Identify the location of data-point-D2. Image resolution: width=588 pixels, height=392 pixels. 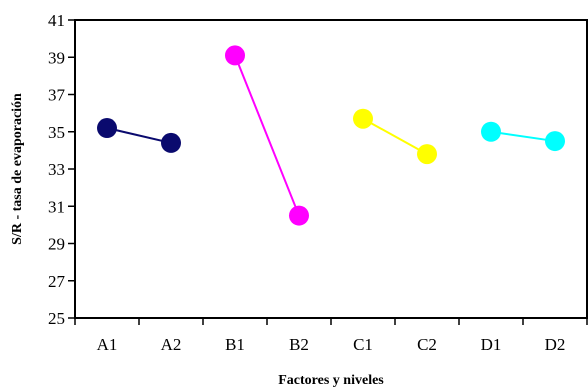
(555, 141).